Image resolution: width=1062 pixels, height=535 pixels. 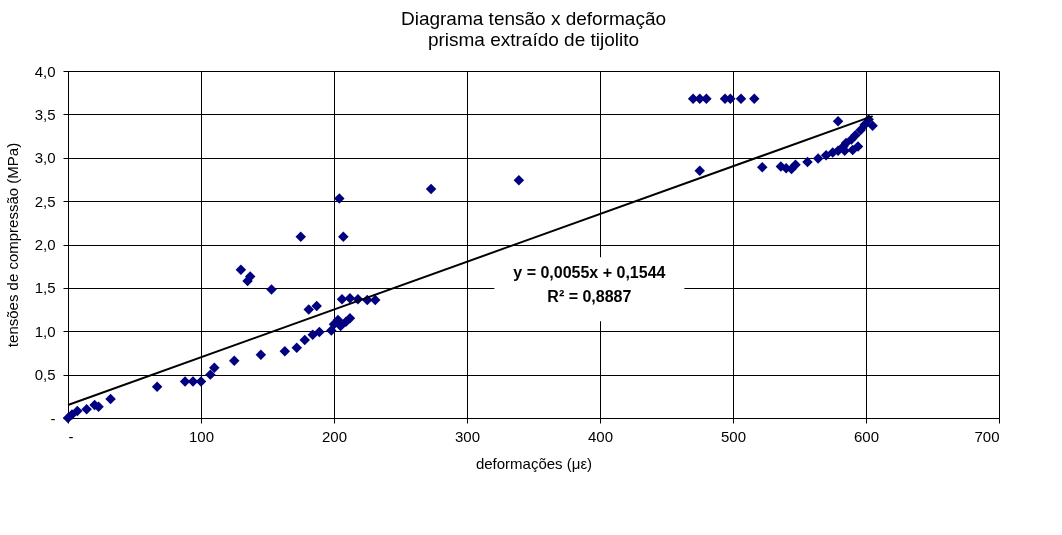 What do you see at coordinates (533, 18) in the screenshot?
I see `text: Diagrama tensão x deformação` at bounding box center [533, 18].